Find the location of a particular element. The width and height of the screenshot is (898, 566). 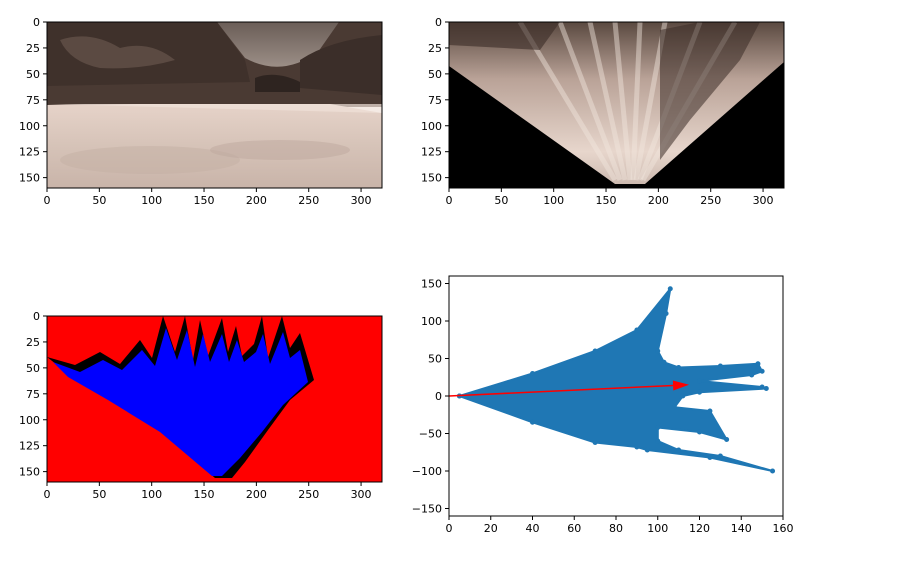

y-tick-label: −150 is located at coordinates (427, 509).